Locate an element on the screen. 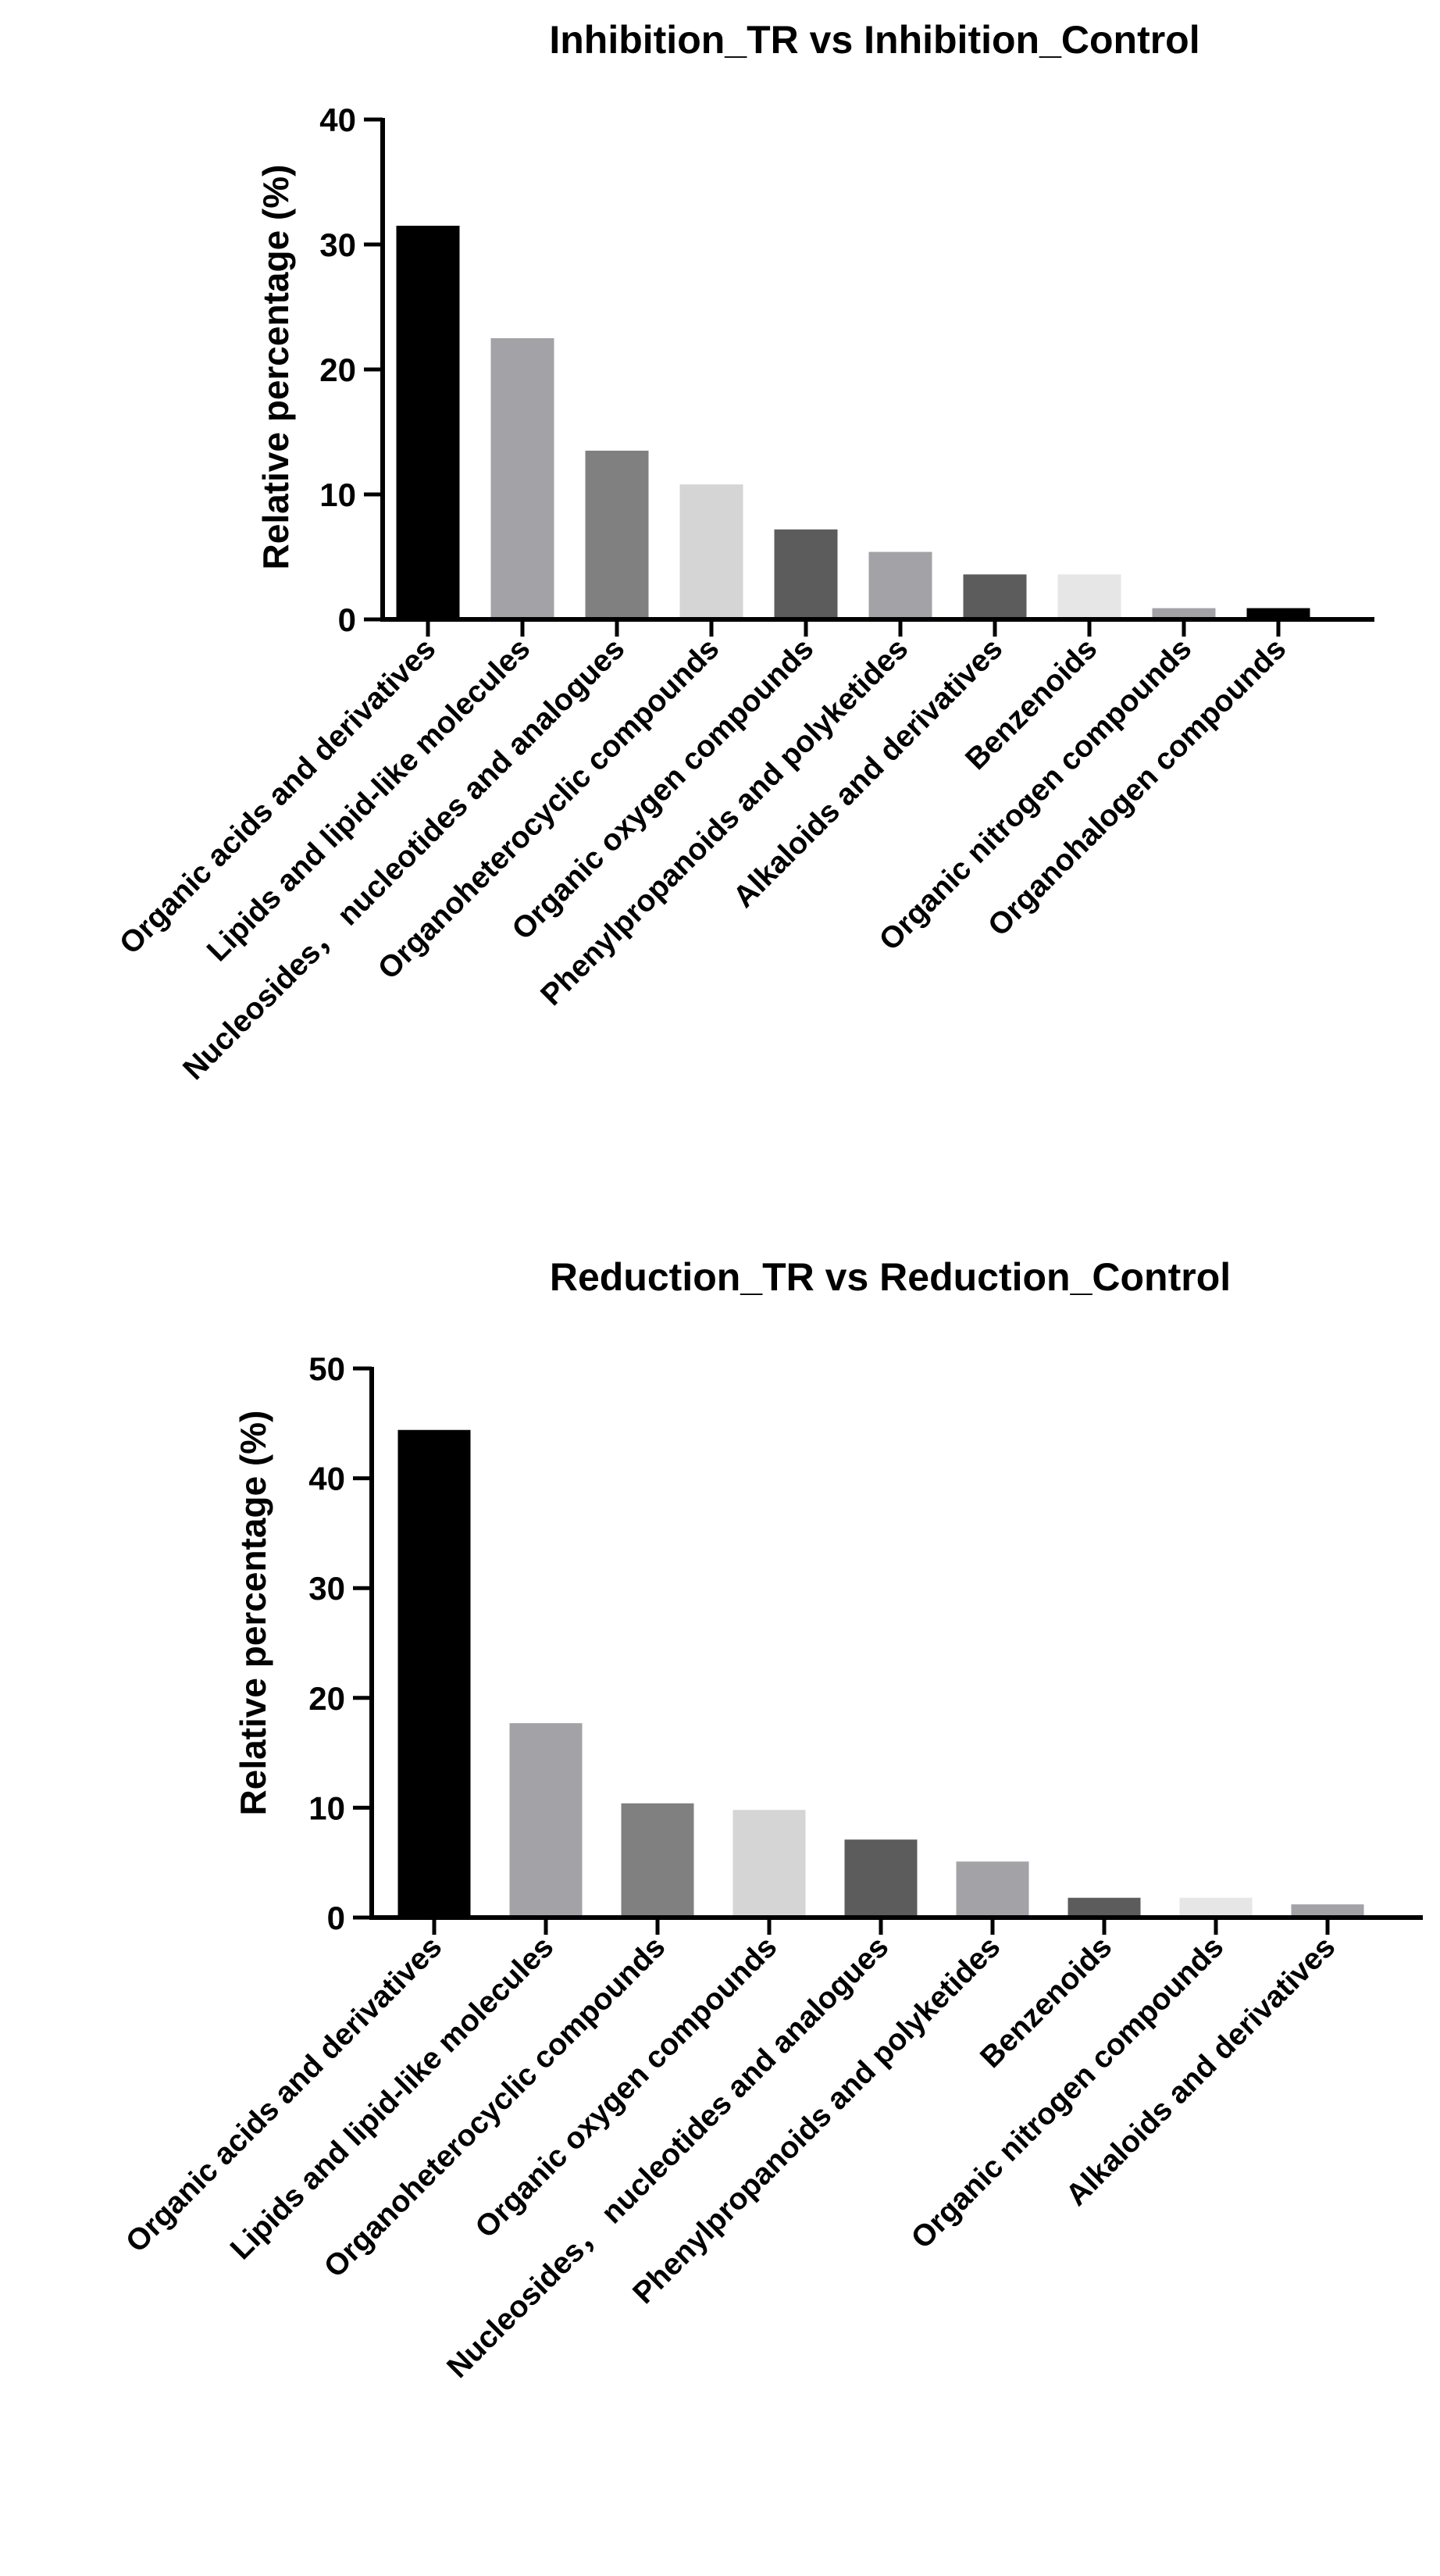  chart-title: Reduction_TR vs Reduction_Control is located at coordinates (890, 1277).